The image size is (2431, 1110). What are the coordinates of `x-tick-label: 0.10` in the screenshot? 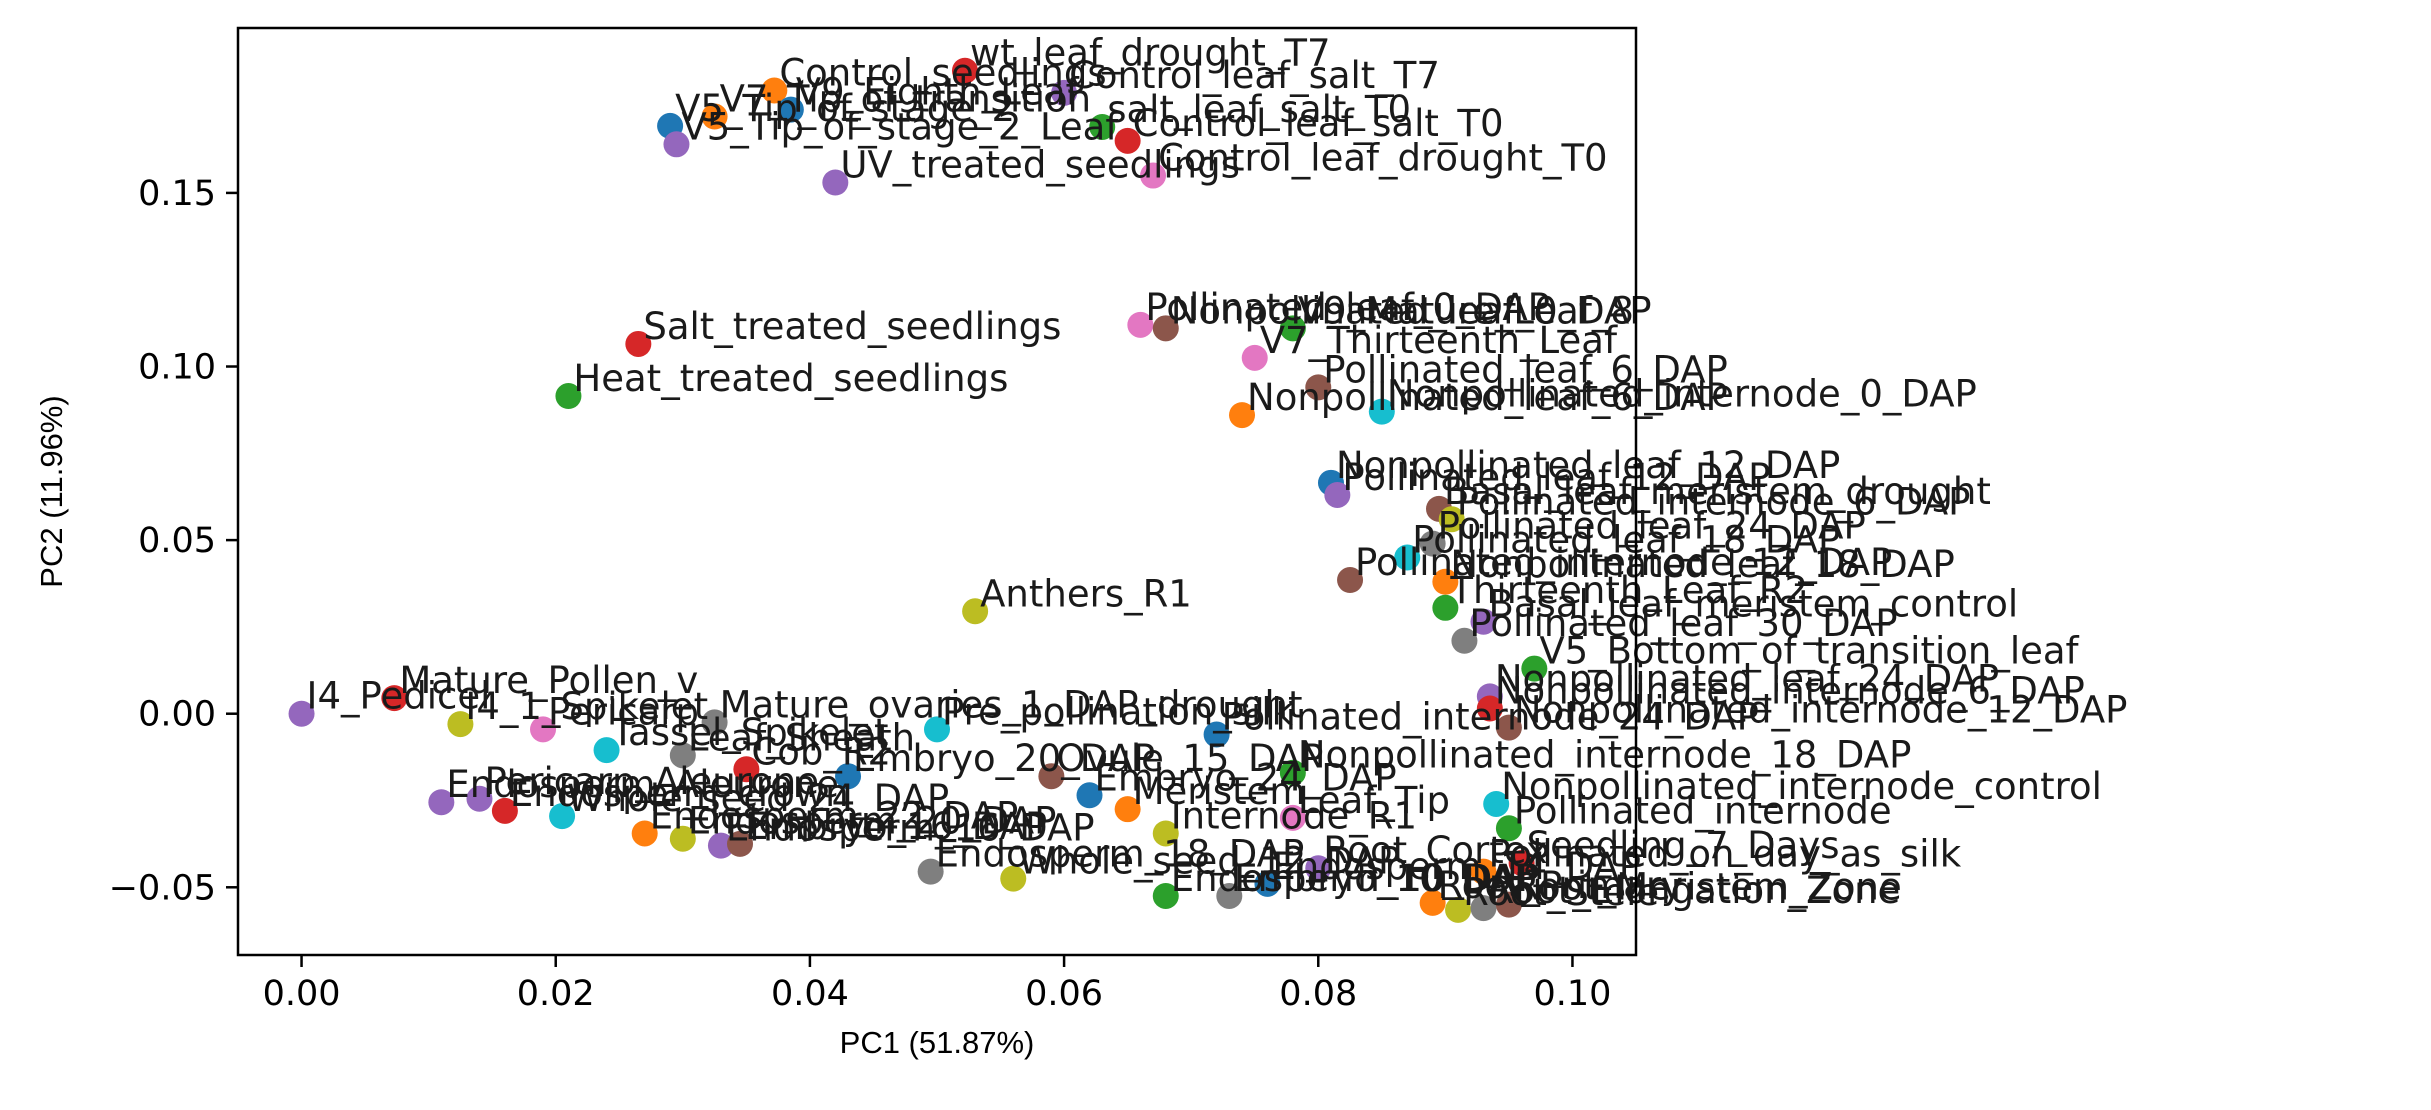 It's located at (1572, 994).